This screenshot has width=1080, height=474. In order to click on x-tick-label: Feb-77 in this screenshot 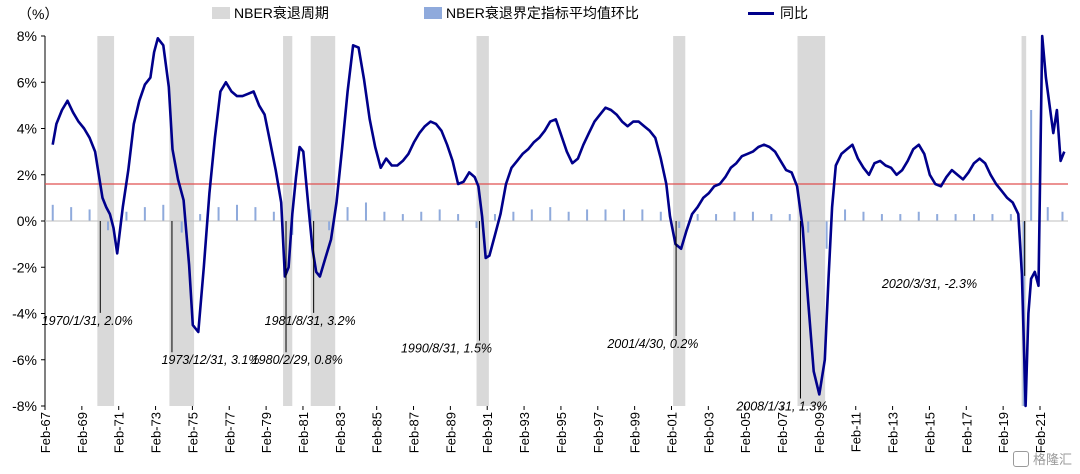, I will do `click(229, 432)`.